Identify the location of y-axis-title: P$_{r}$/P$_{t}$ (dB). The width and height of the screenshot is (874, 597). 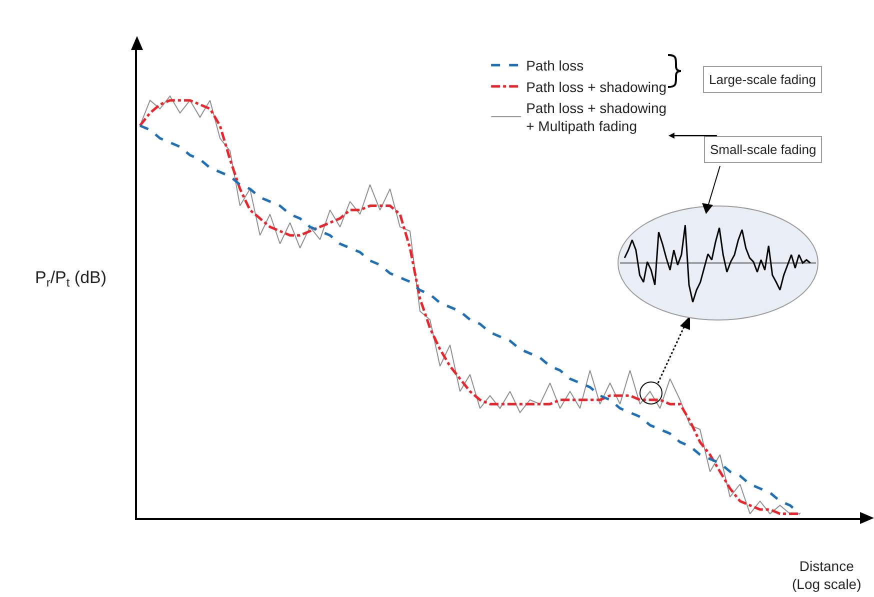
(71, 279).